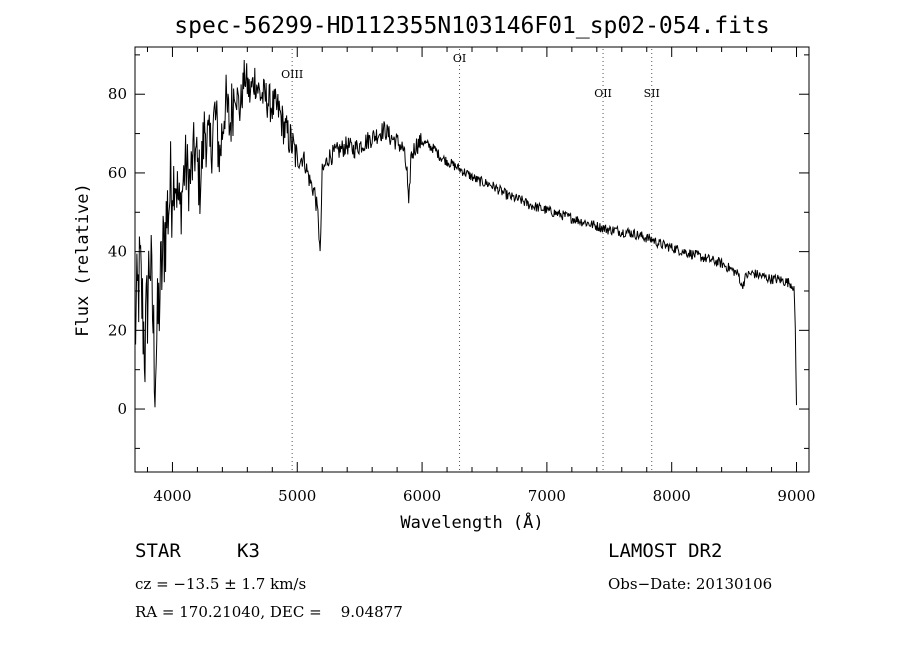 The height and width of the screenshot is (650, 900). What do you see at coordinates (422, 496) in the screenshot?
I see `x-tick-label: 6000` at bounding box center [422, 496].